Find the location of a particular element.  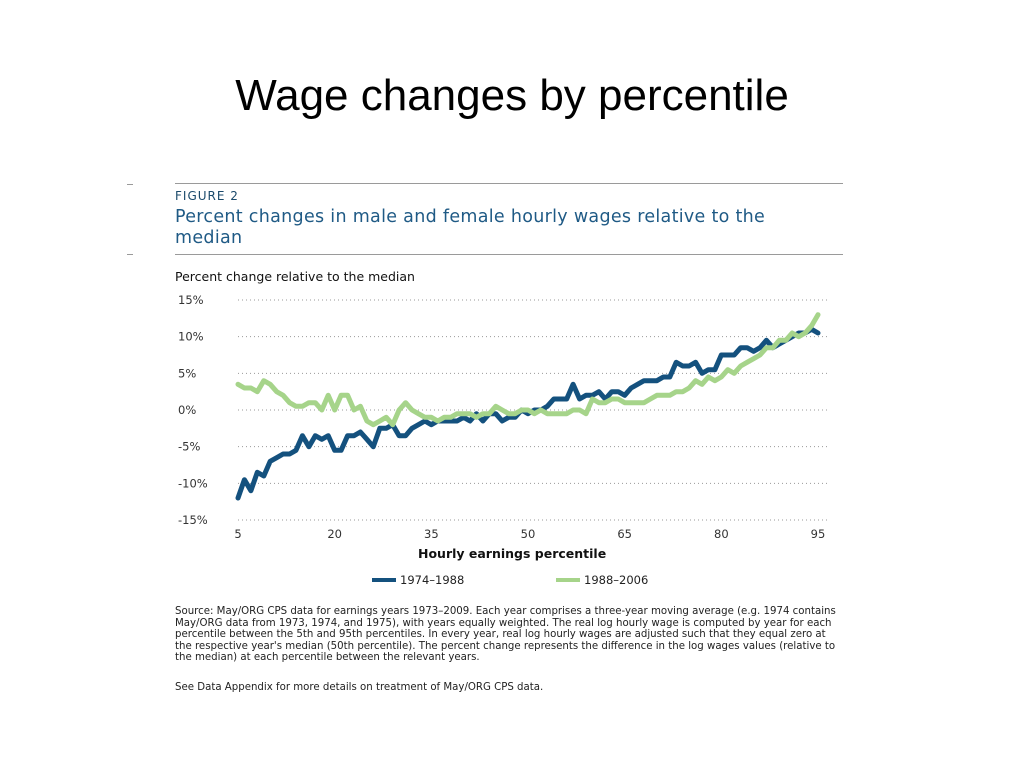

legend-label-series-1: 1974–1988 is located at coordinates (432, 580).